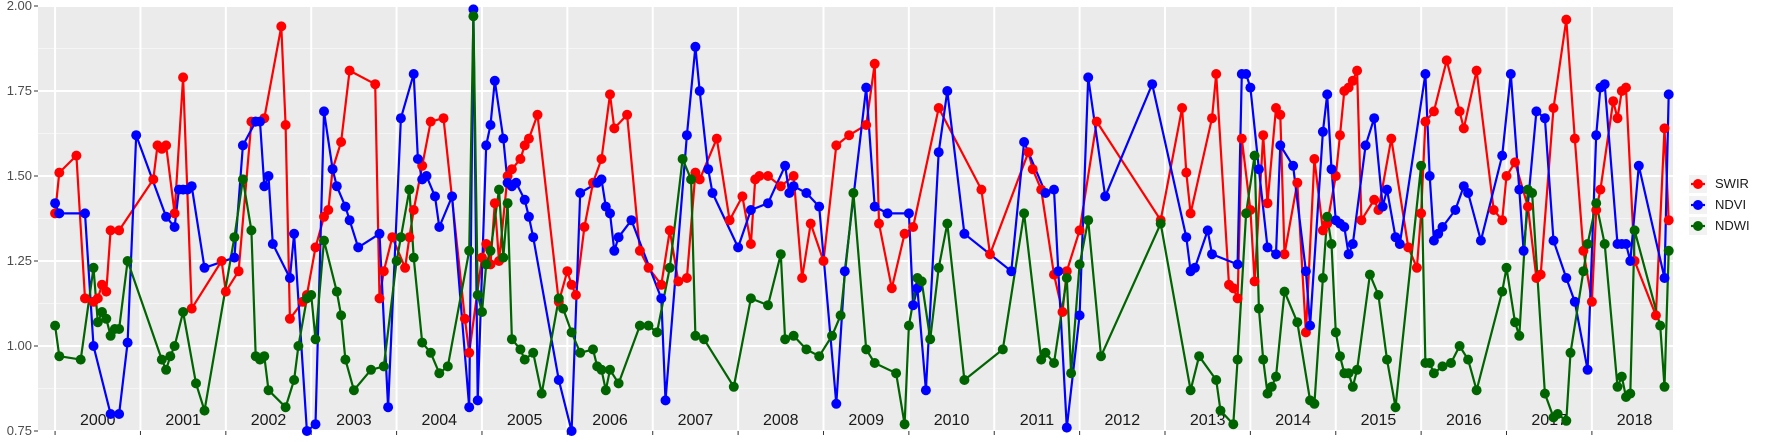 The image size is (1773, 442). What do you see at coordinates (1293, 420) in the screenshot?
I see `year-label: 2014` at bounding box center [1293, 420].